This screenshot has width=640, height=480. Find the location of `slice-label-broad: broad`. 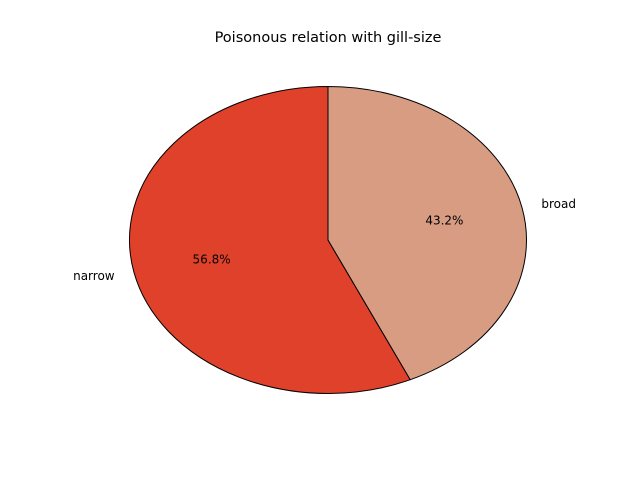

slice-label-broad: broad is located at coordinates (558, 204).